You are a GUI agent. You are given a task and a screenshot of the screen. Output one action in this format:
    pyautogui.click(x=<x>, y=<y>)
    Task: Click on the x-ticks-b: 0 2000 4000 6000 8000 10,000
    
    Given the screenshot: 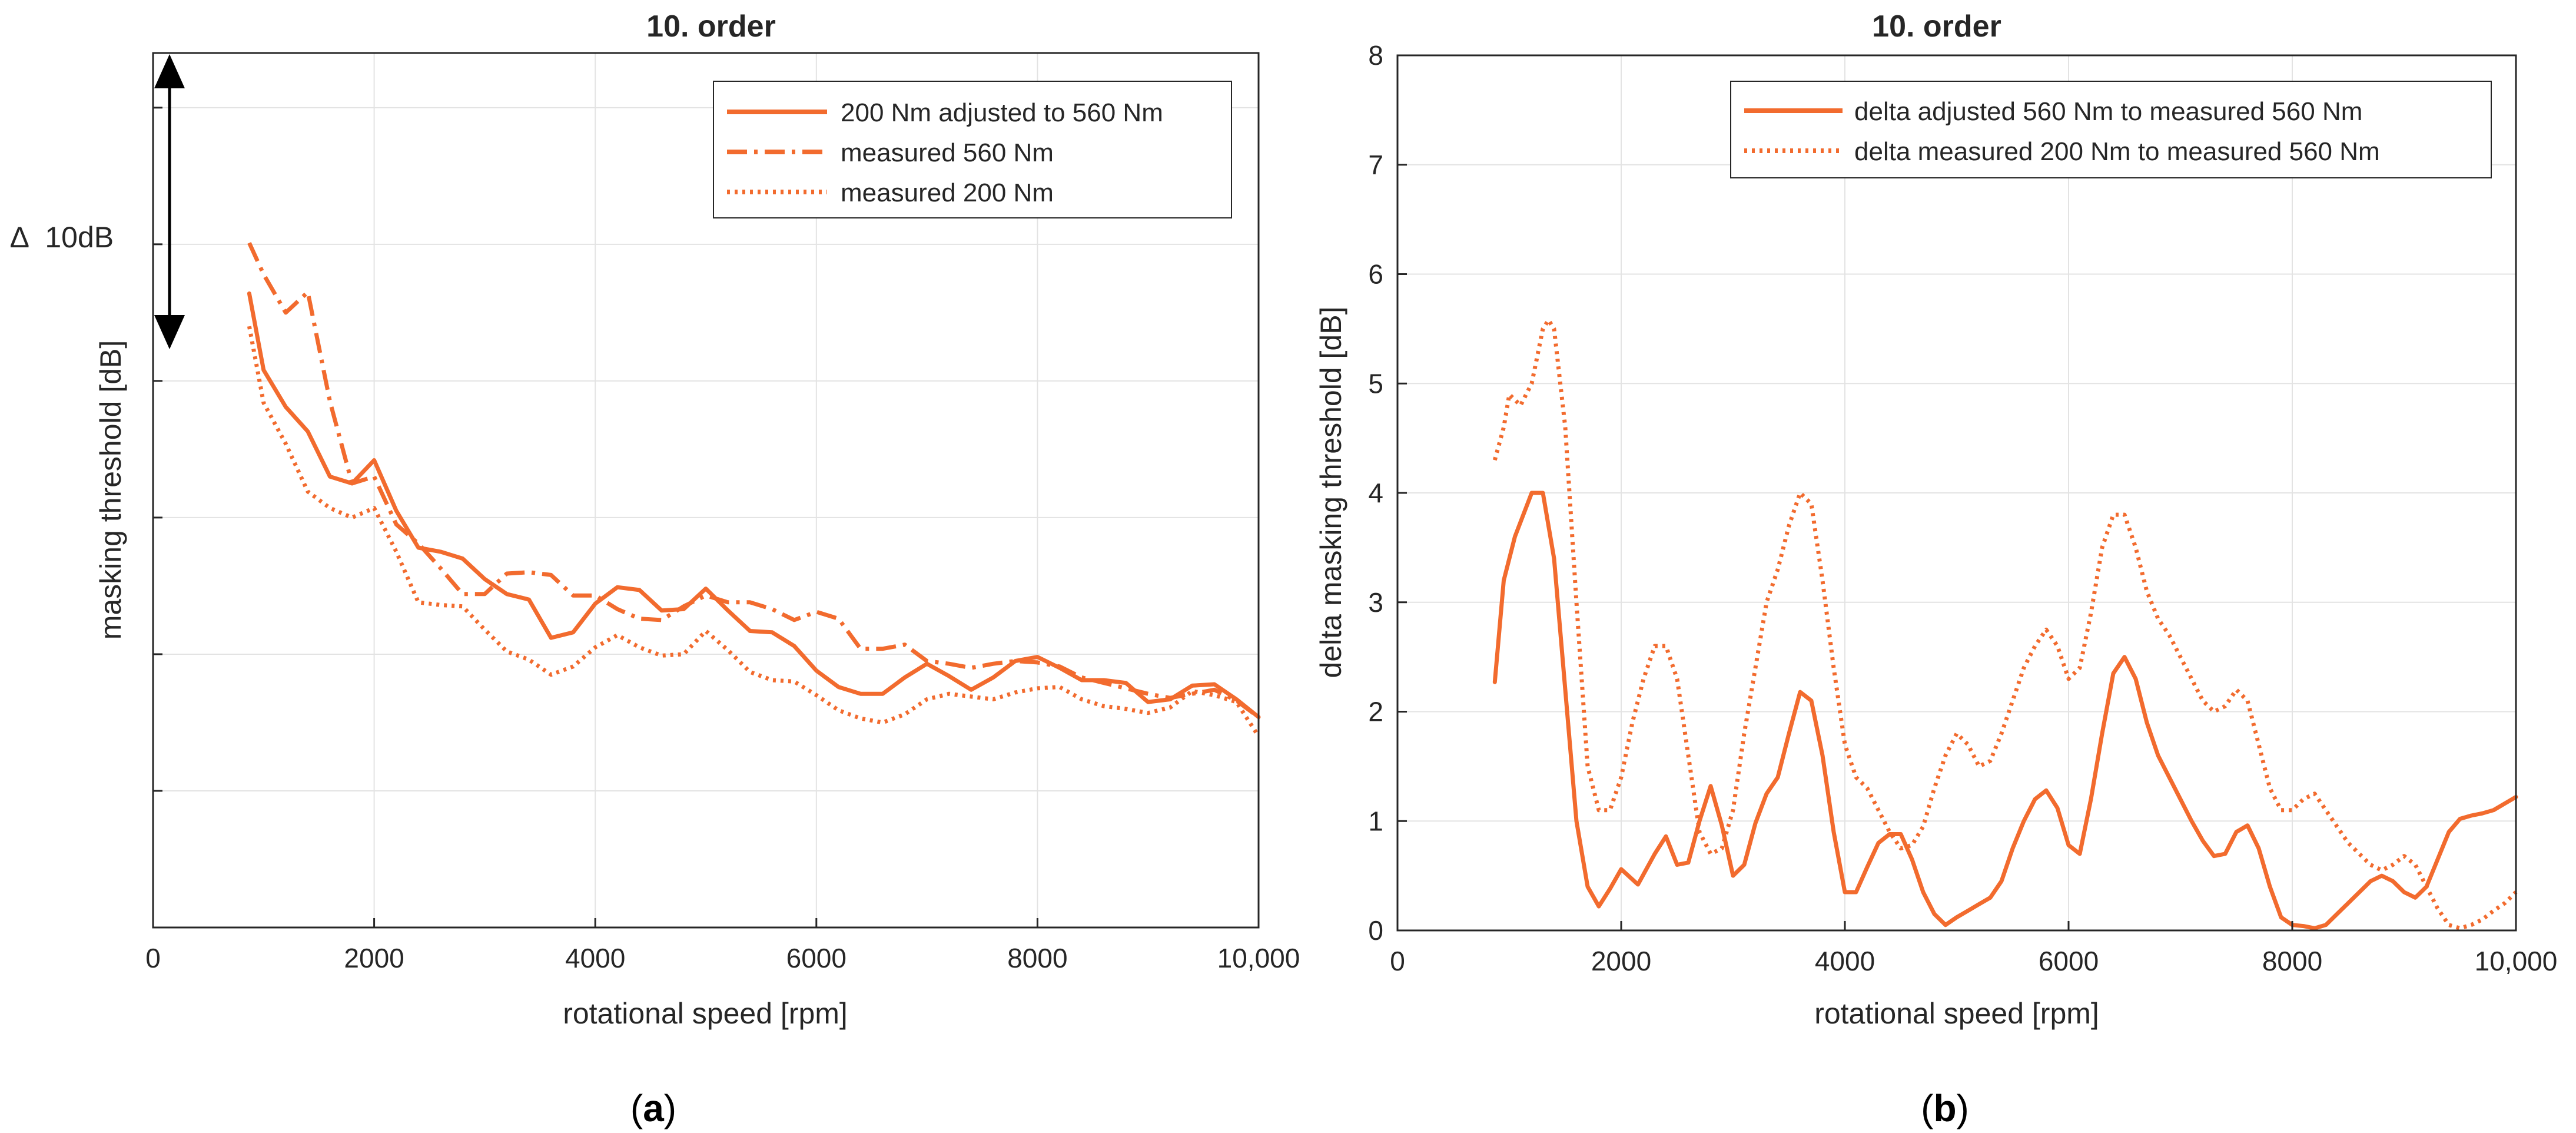 What is the action you would take?
    pyautogui.click(x=1973, y=948)
    